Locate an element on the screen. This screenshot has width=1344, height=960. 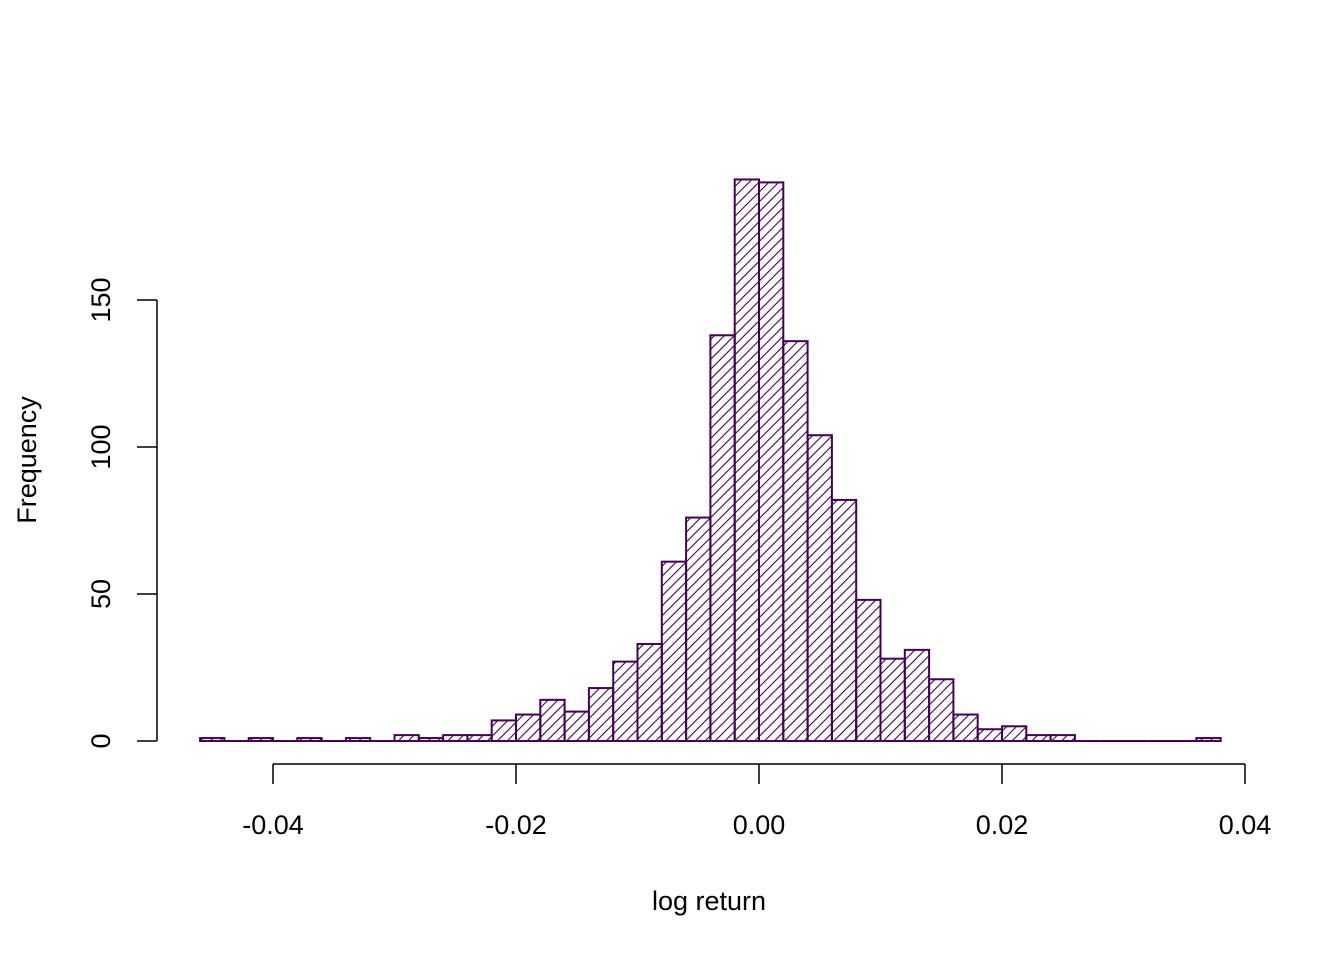
x-tick-label: -0.02 is located at coordinates (516, 825).